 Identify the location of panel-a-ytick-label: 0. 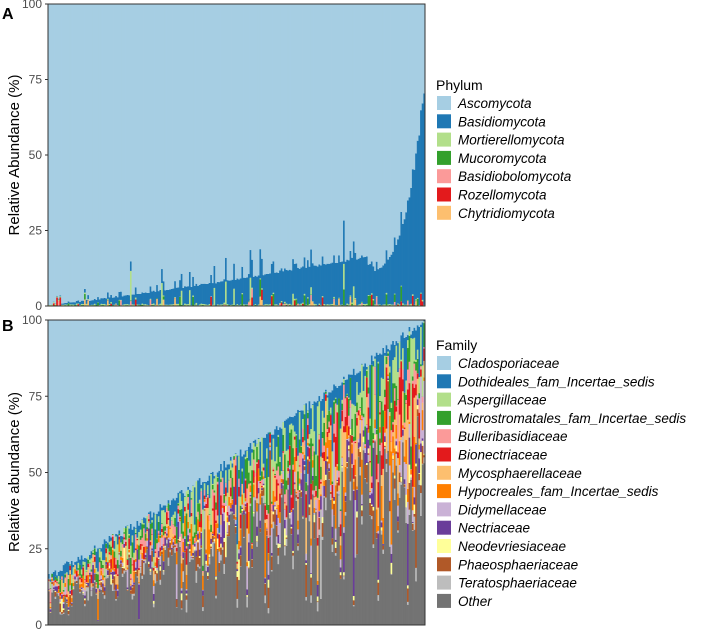
(38, 306).